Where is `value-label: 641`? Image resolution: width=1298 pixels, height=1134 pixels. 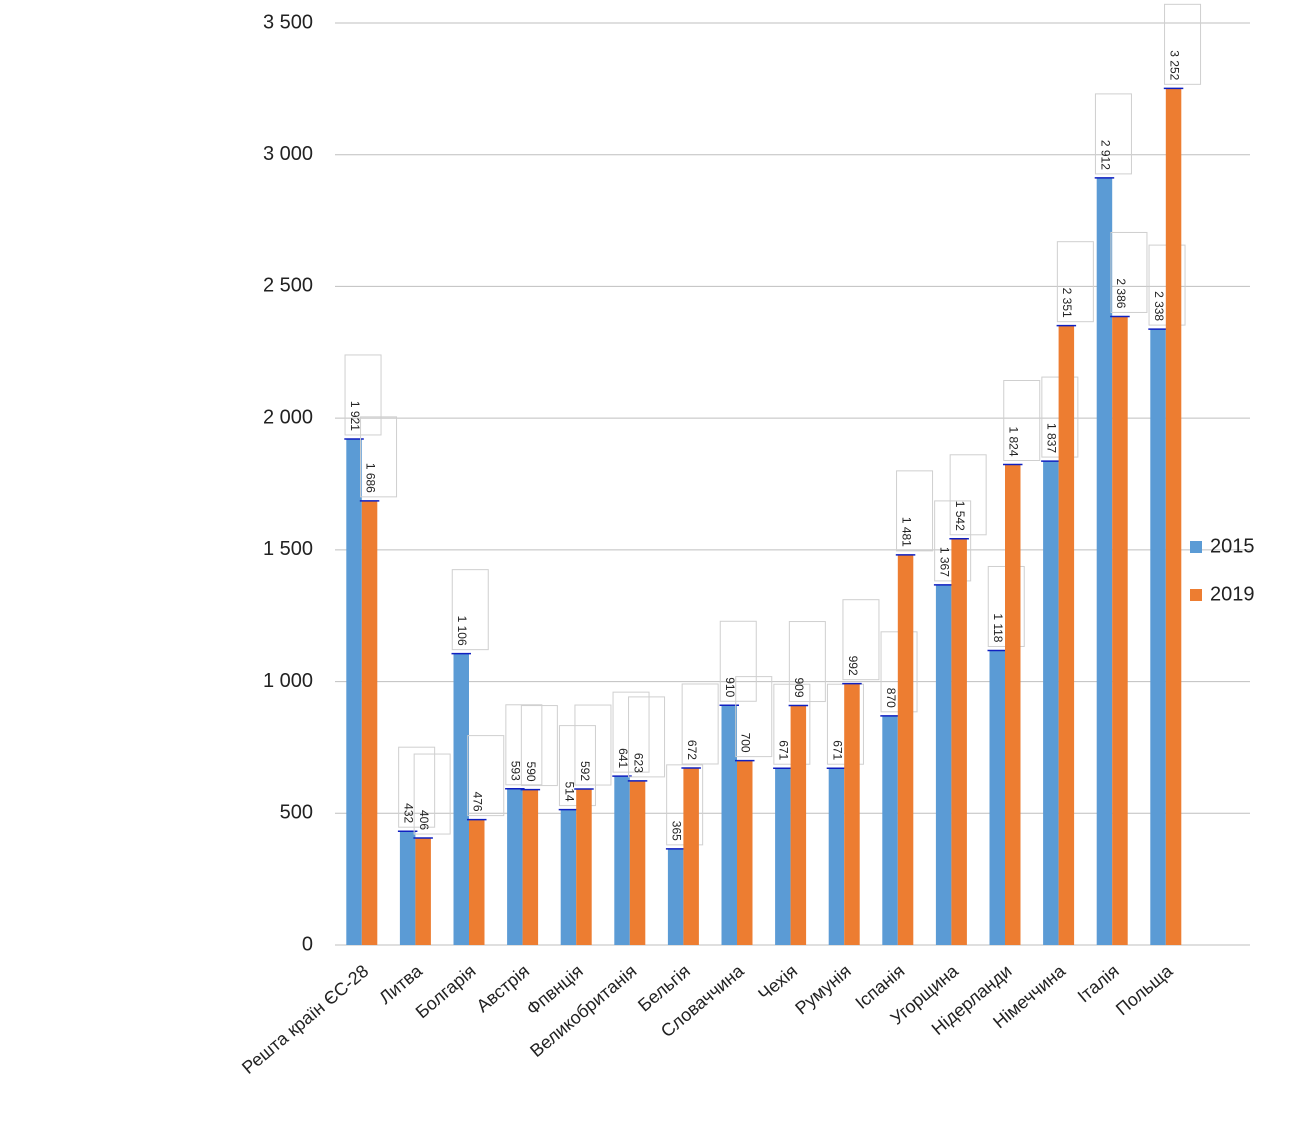
value-label: 641 is located at coordinates (623, 758).